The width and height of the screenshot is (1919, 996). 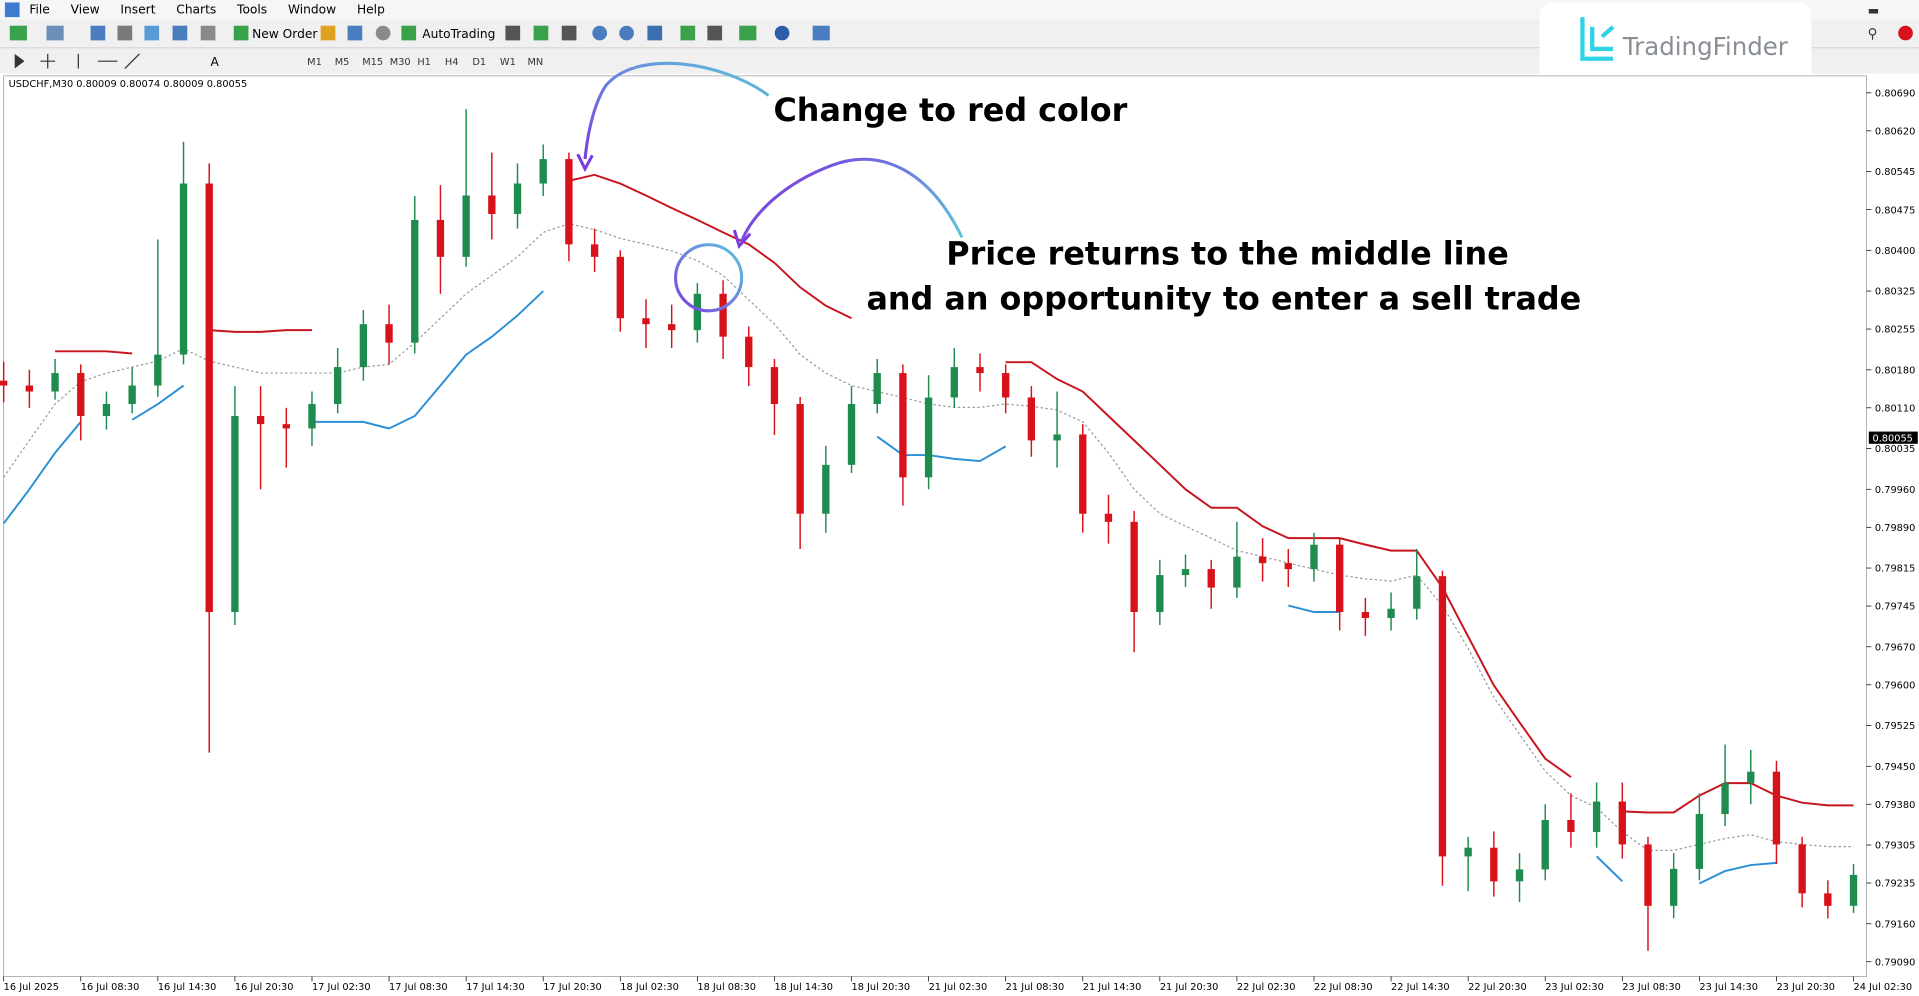 I want to click on timeframe-button: D1, so click(x=479, y=62).